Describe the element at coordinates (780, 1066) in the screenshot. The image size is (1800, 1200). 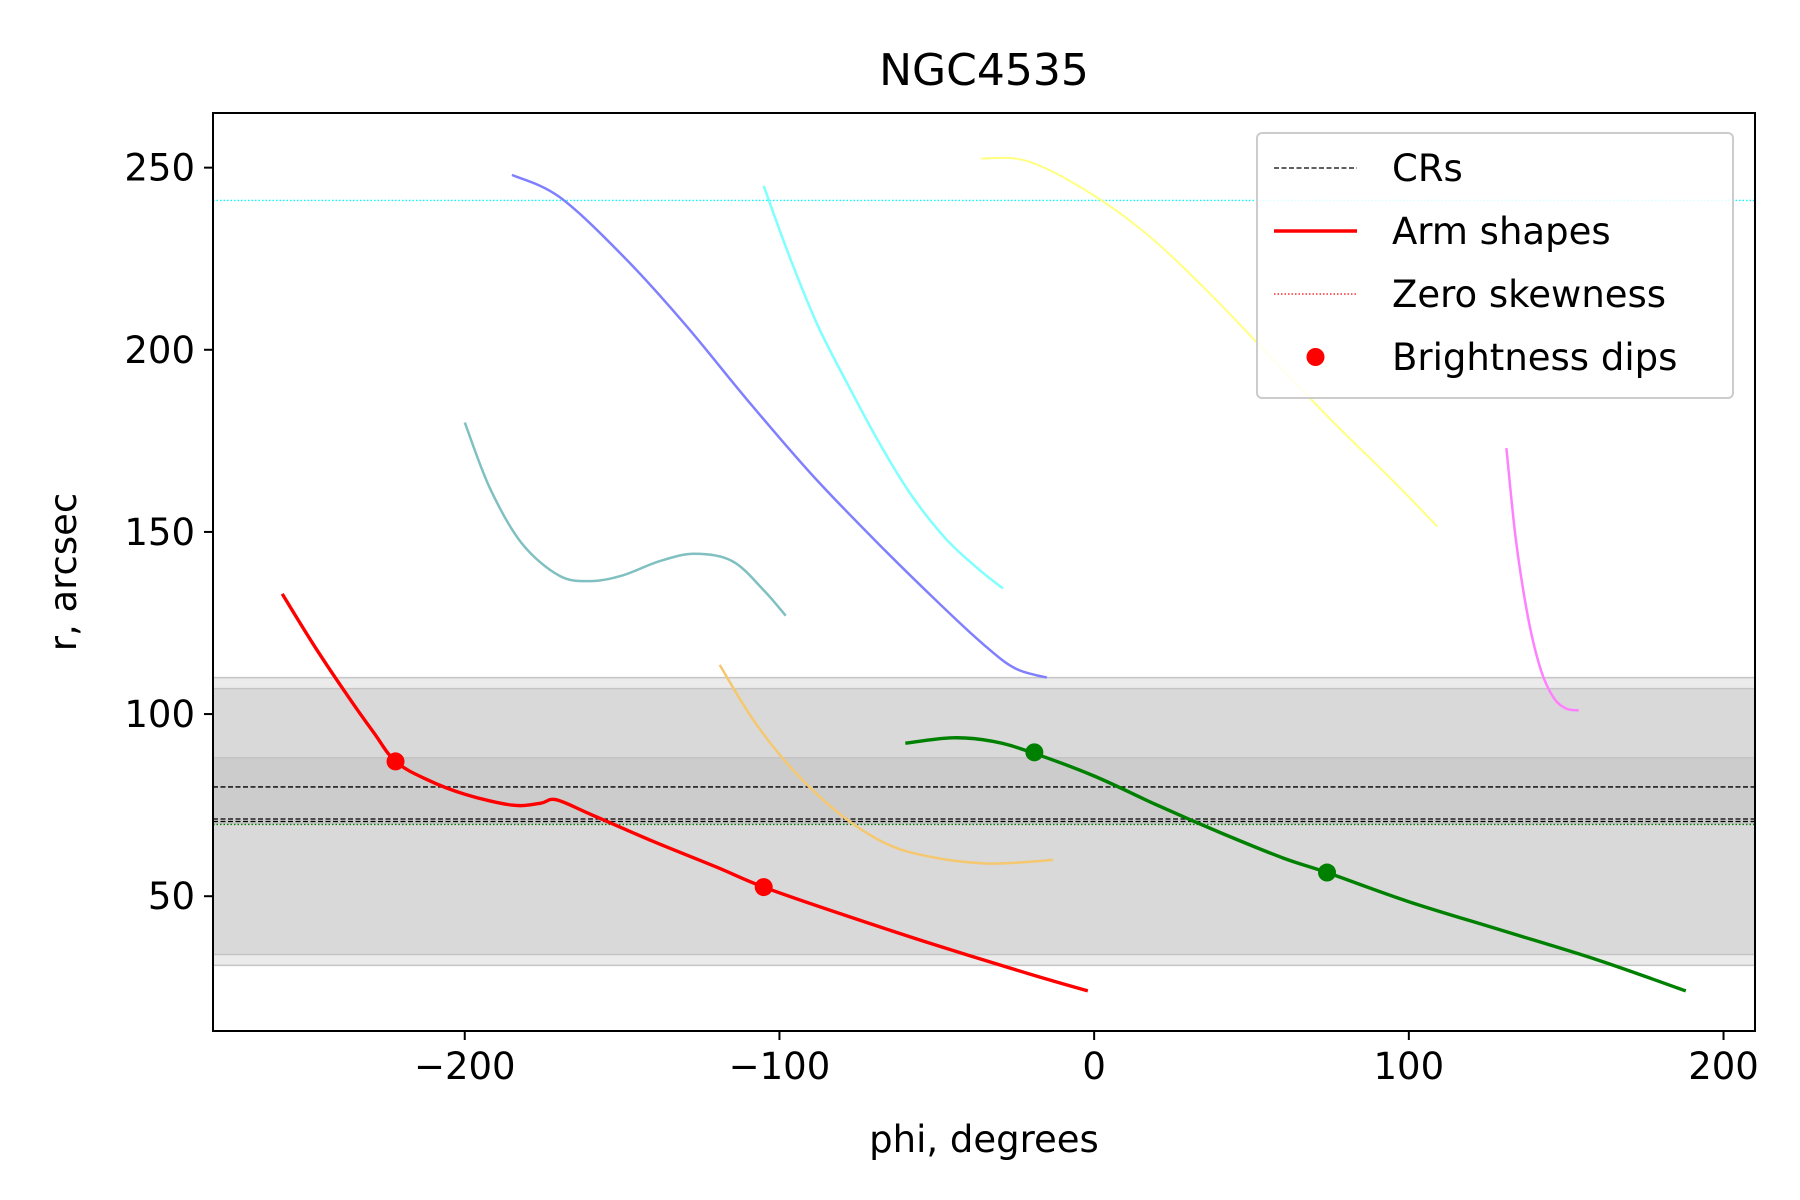
I see `x-tick-label-1: −100` at that location.